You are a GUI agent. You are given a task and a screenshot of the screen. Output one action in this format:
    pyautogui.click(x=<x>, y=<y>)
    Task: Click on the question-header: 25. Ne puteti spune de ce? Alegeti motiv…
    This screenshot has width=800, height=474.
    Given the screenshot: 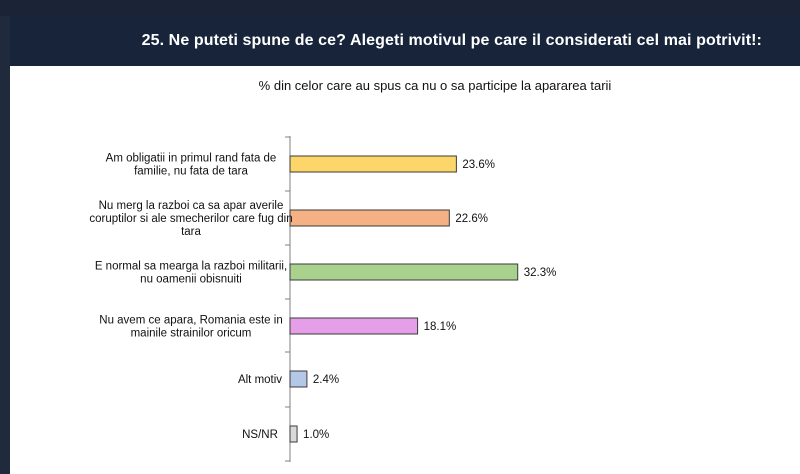 What is the action you would take?
    pyautogui.click(x=405, y=41)
    